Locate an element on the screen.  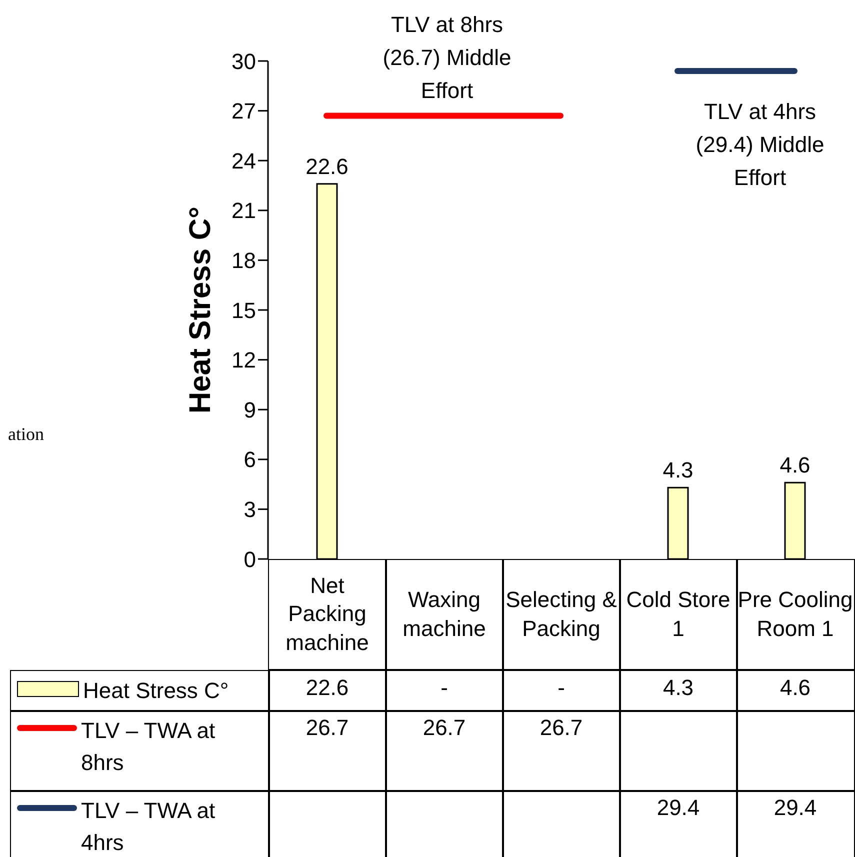
x-tick-label: Net Packing machine is located at coordinates (327, 614).